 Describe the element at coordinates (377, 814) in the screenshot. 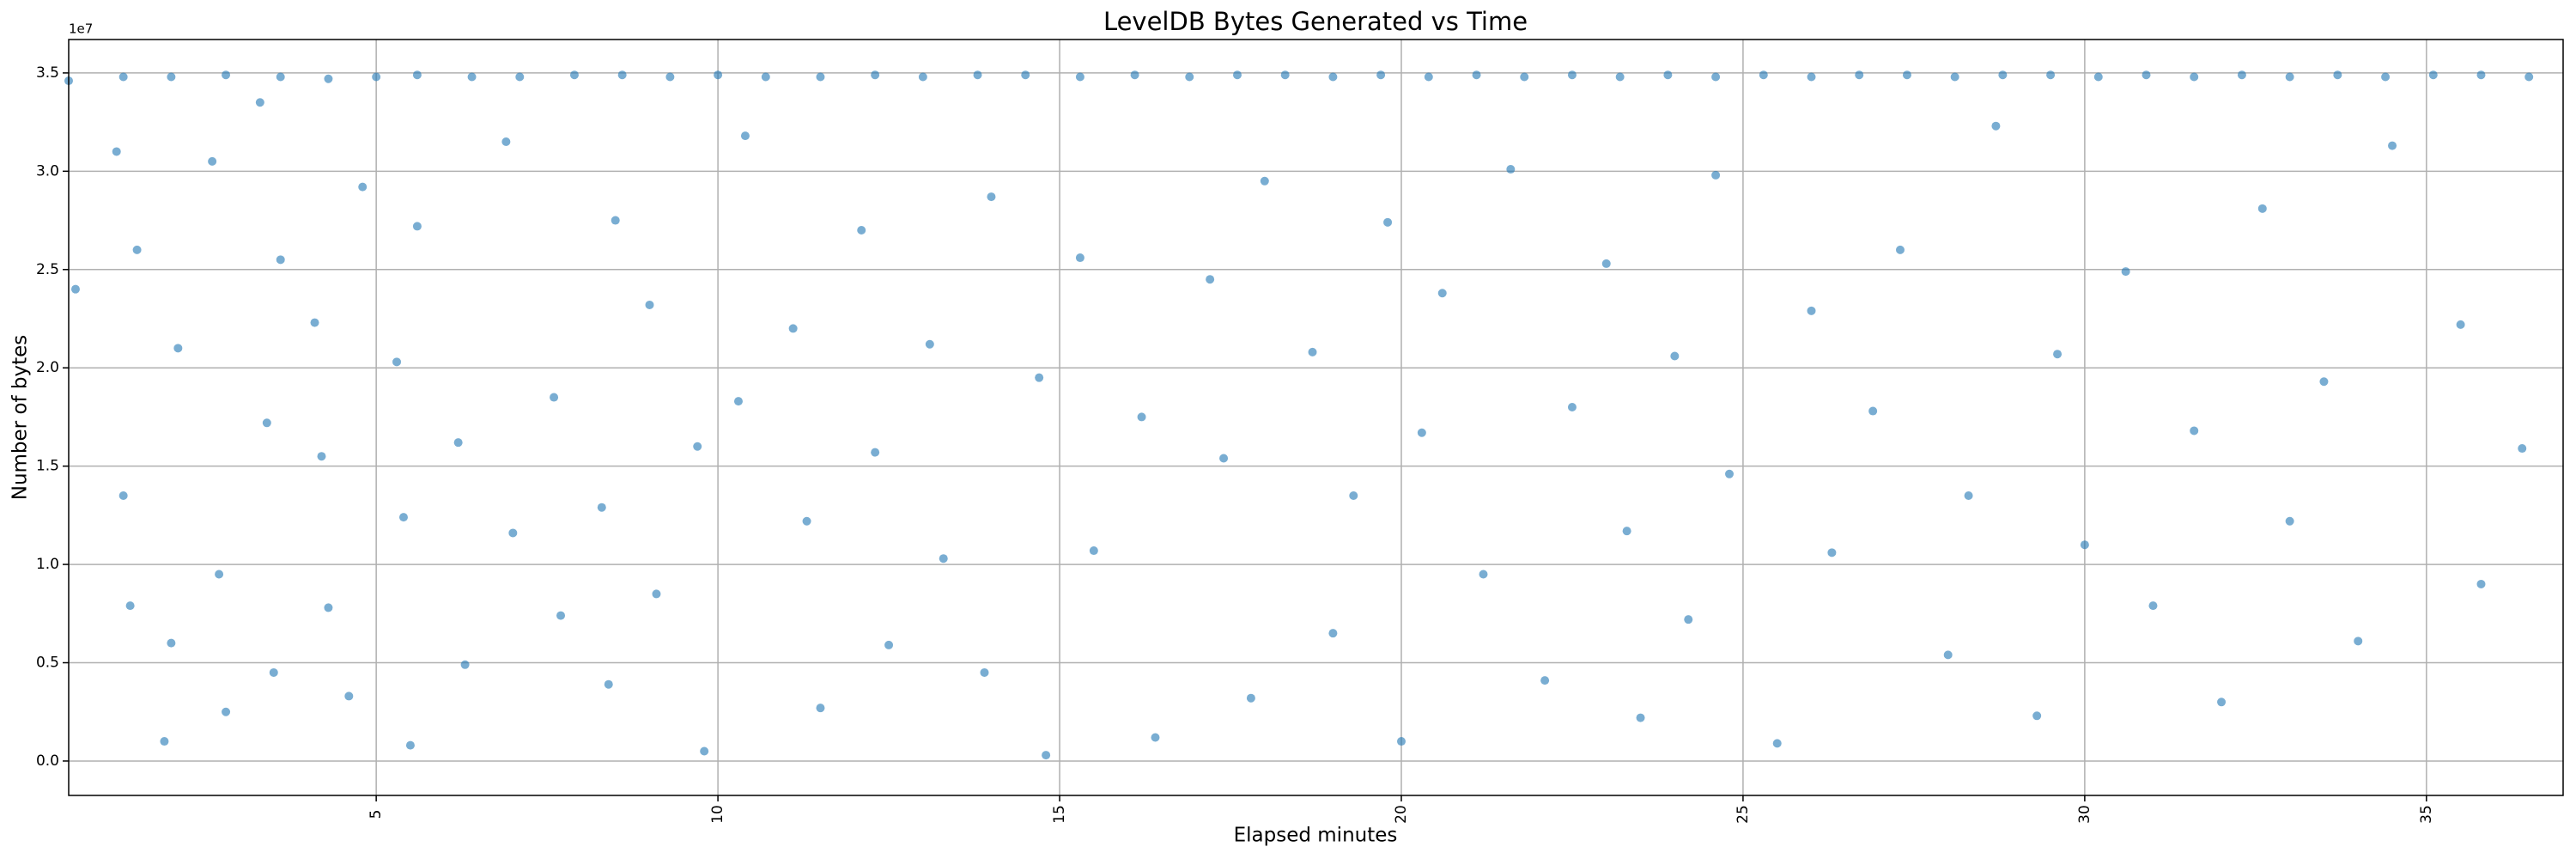

I see `x-tick-label: 5` at that location.